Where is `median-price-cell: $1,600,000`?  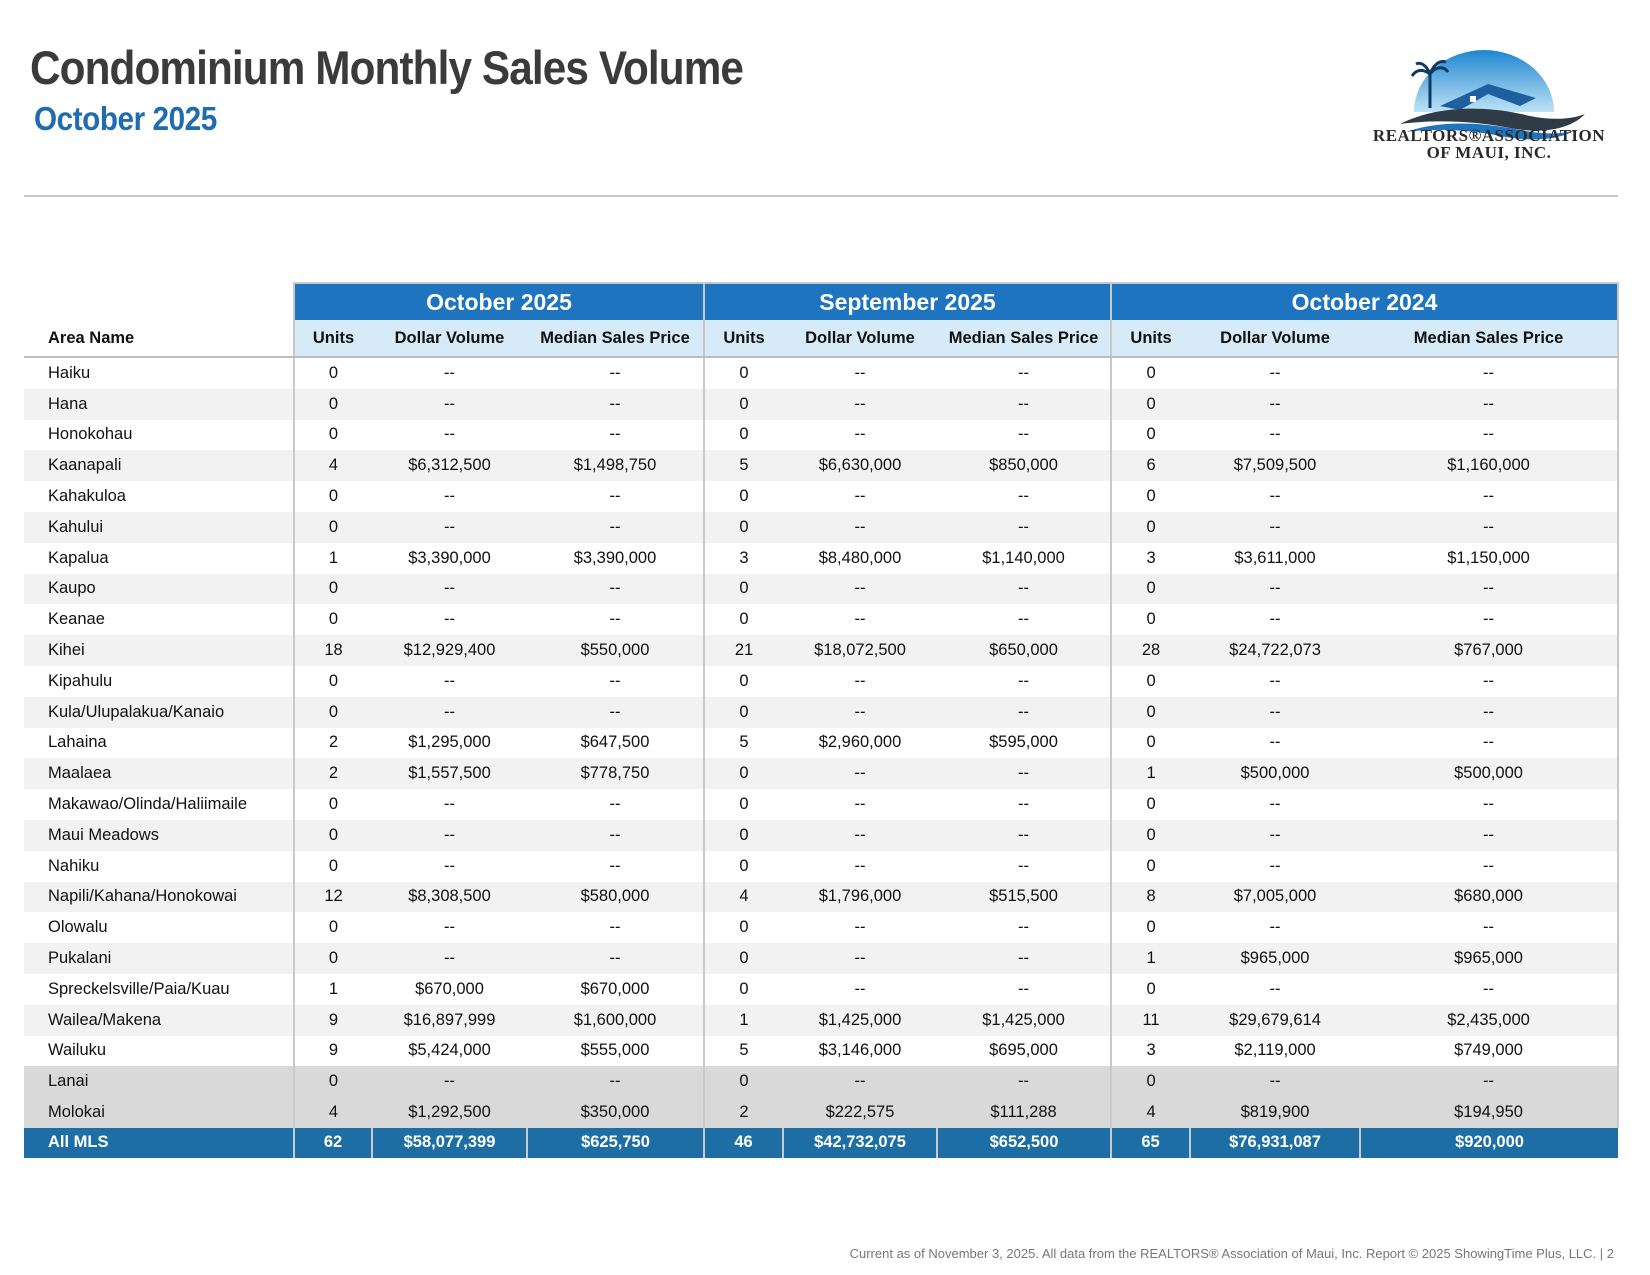 median-price-cell: $1,600,000 is located at coordinates (616, 1020).